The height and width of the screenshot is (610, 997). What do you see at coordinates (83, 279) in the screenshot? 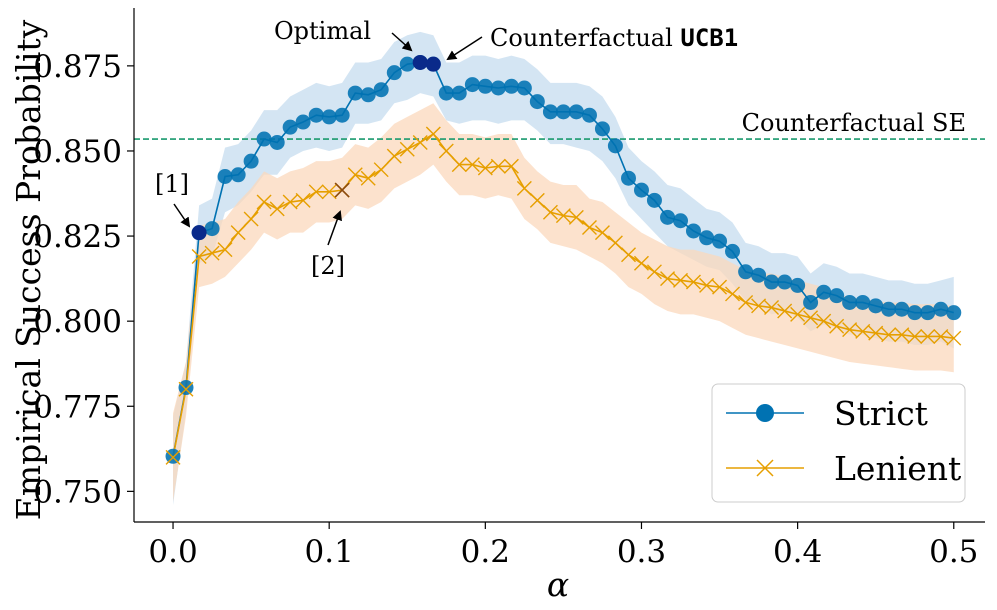
I see `y-axis-ticks: 0.750 0.775 0.800 0.825 0.850 0.875` at bounding box center [83, 279].